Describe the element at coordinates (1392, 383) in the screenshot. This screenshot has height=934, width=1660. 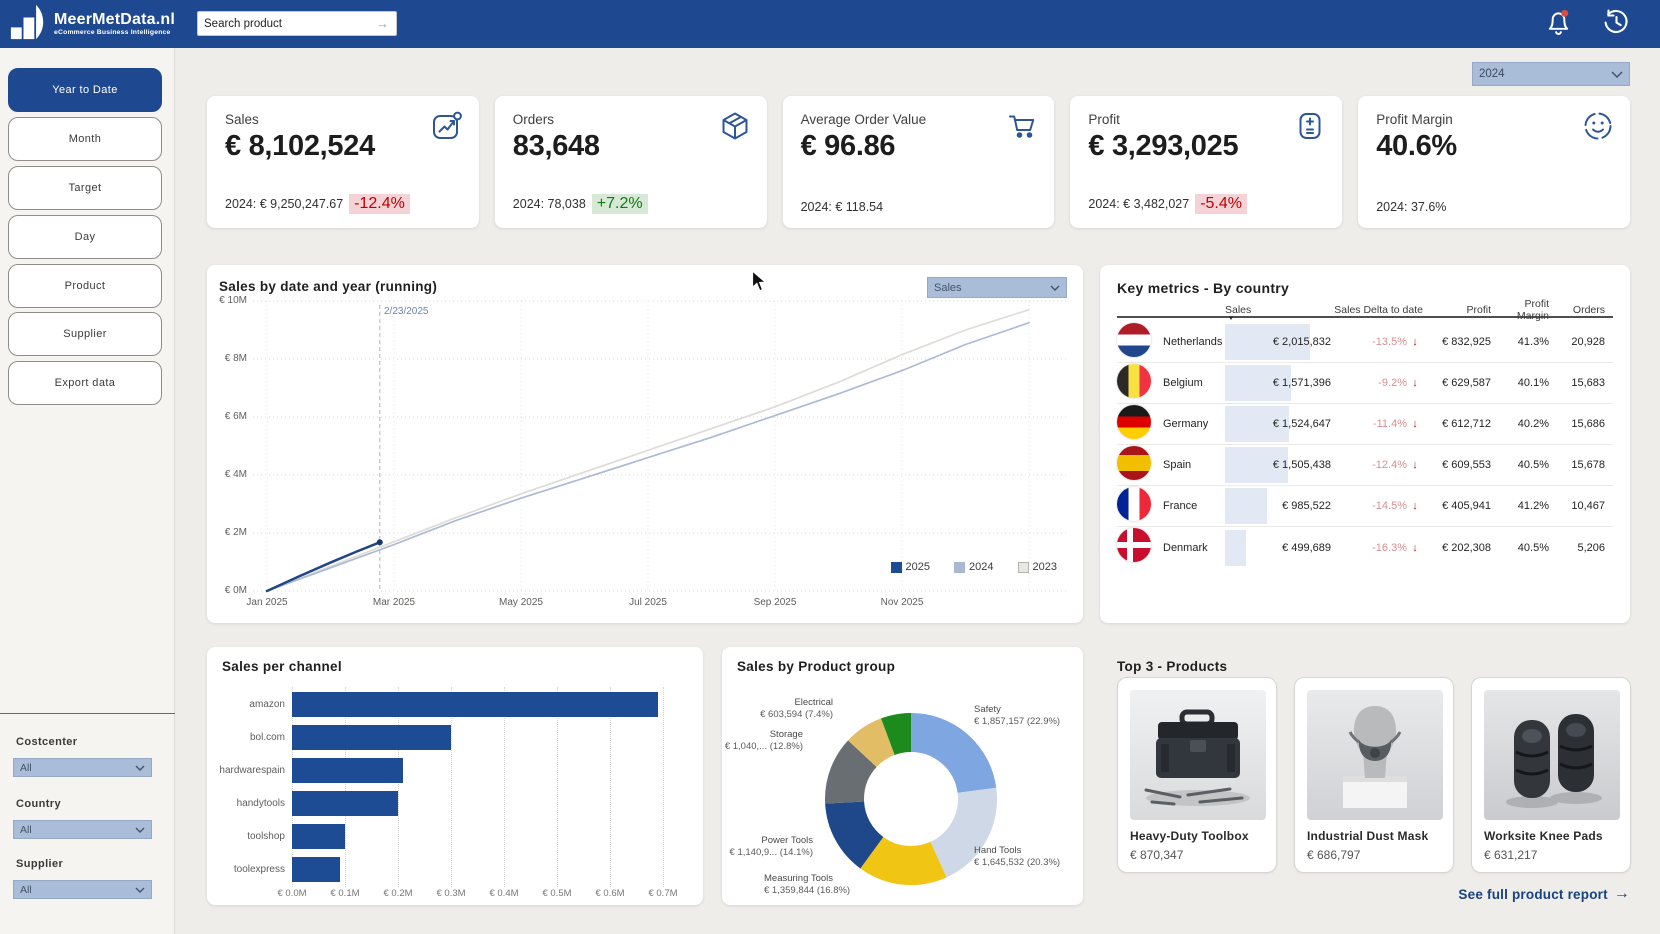
I see `sales-delta-value: -9.2%` at that location.